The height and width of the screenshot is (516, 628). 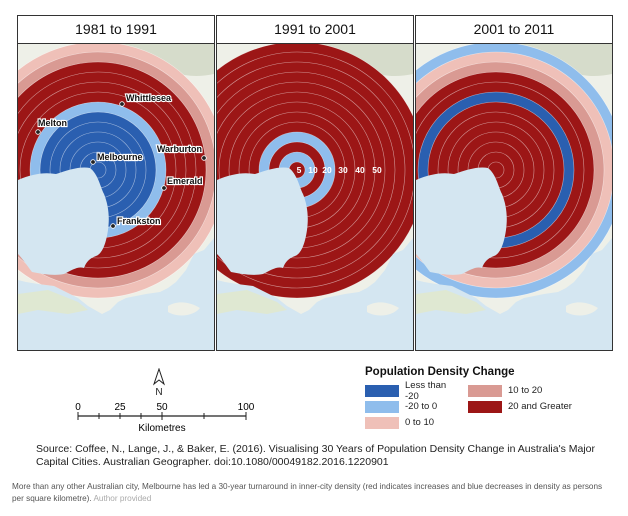 I want to click on legend-label: Less than -20, so click(x=426, y=390).